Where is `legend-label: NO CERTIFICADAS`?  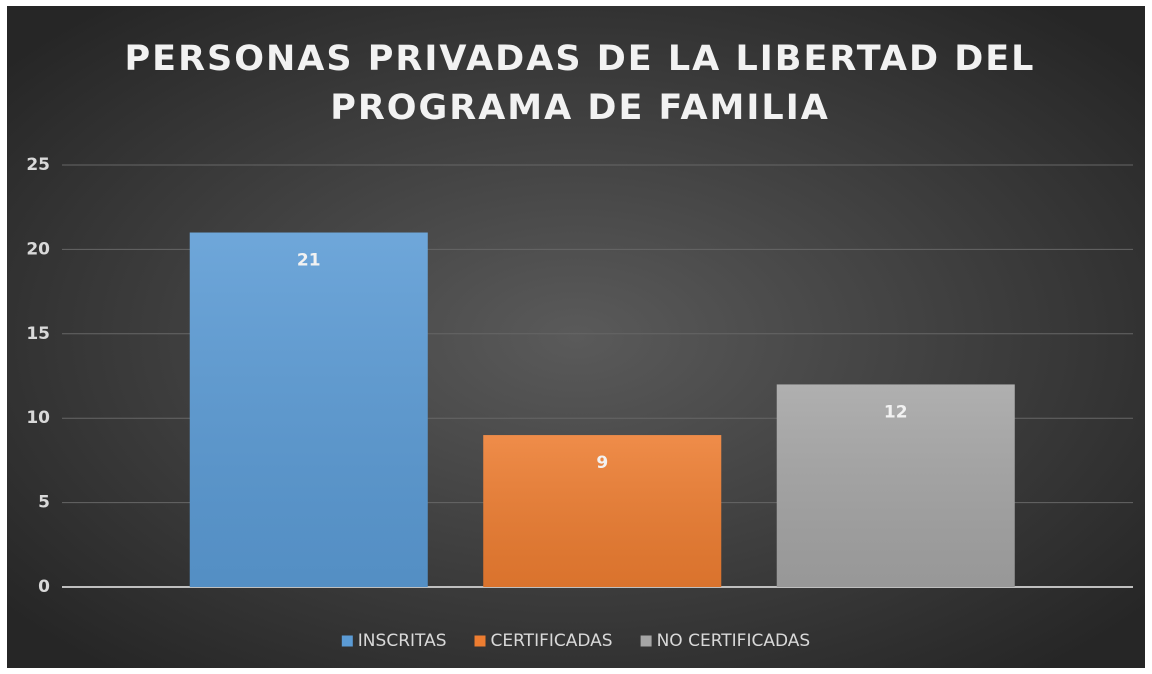 legend-label: NO CERTIFICADAS is located at coordinates (734, 641).